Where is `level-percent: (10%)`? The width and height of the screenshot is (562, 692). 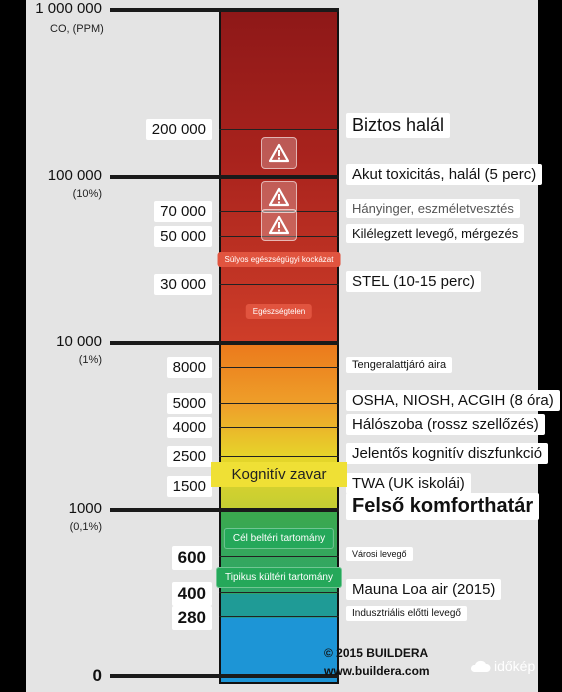 level-percent: (10%) is located at coordinates (87, 194).